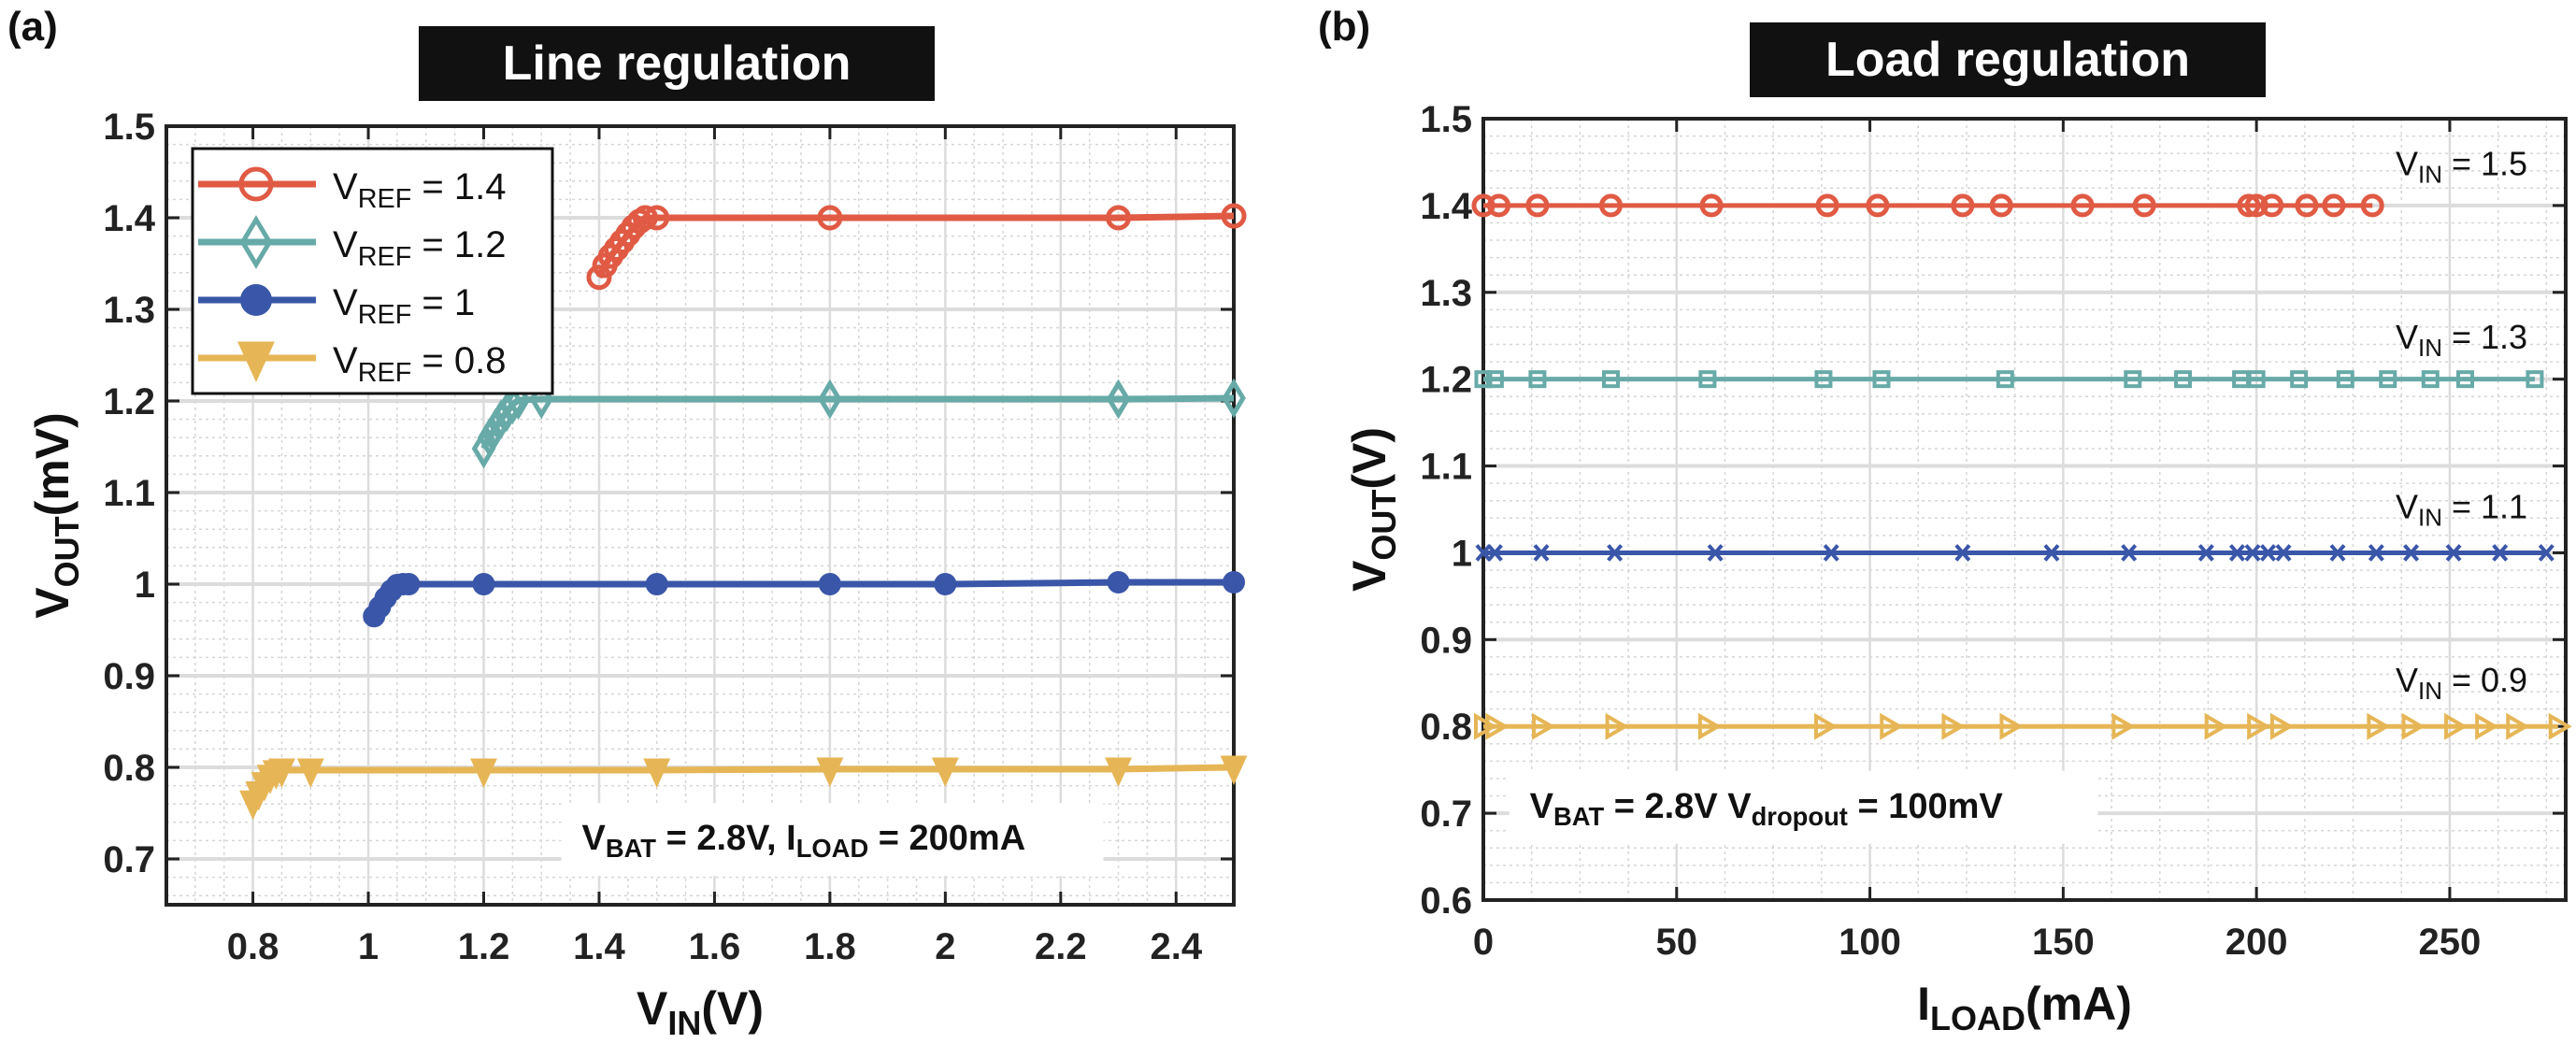  What do you see at coordinates (1446, 901) in the screenshot?
I see `y-tick-label: 0.6` at bounding box center [1446, 901].